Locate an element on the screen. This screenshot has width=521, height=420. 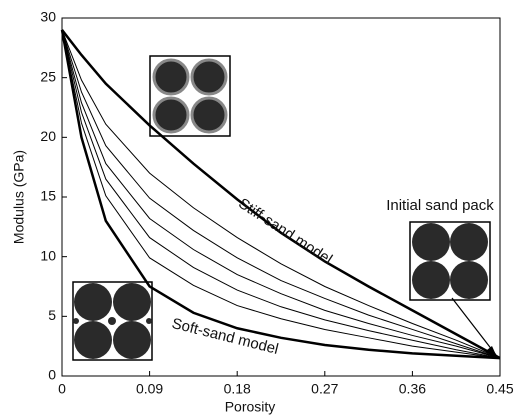
curve-label: Stiff-sand model is located at coordinates (285, 231).